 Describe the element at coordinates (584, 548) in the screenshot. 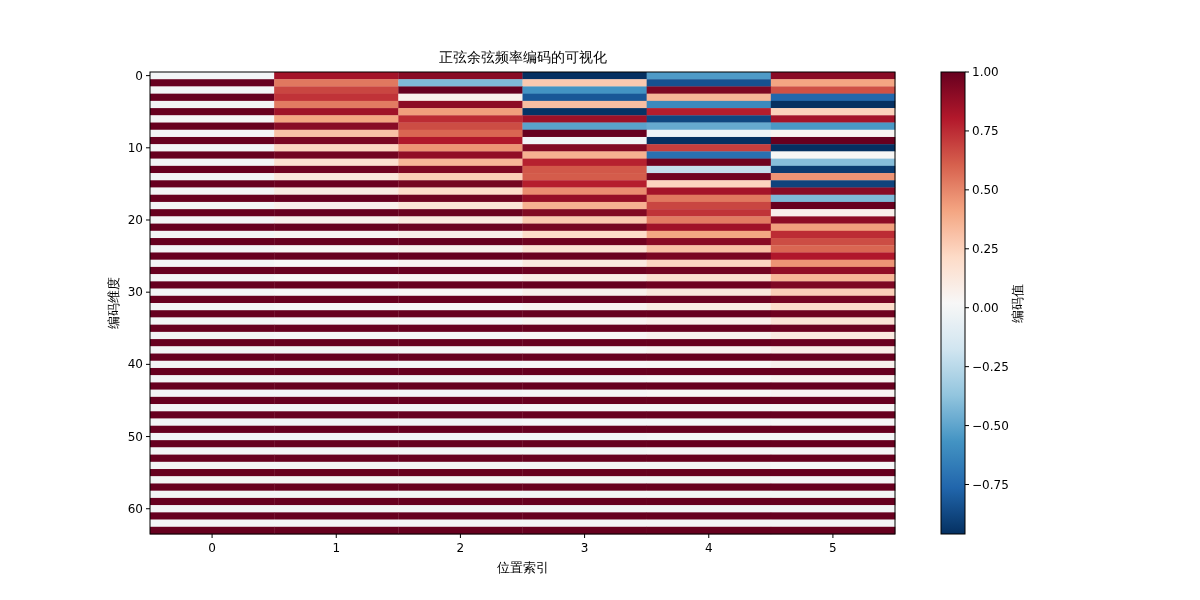

I see `x-tick-label: 3` at that location.